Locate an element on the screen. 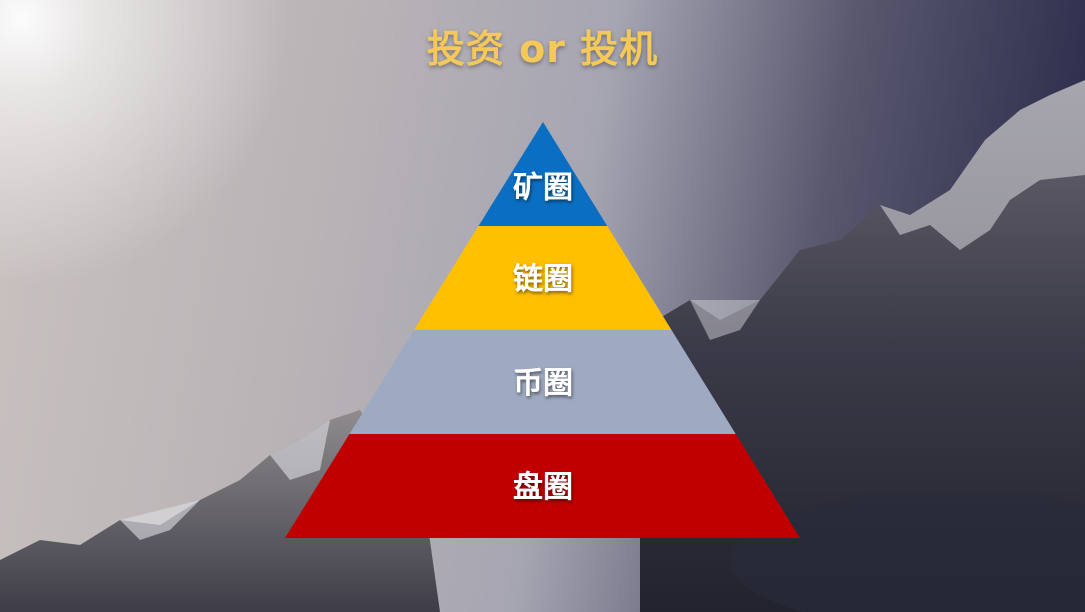 Image resolution: width=1085 pixels, height=612 pixels. pyramid-tier-label-1: 矿圈 is located at coordinates (543, 187).